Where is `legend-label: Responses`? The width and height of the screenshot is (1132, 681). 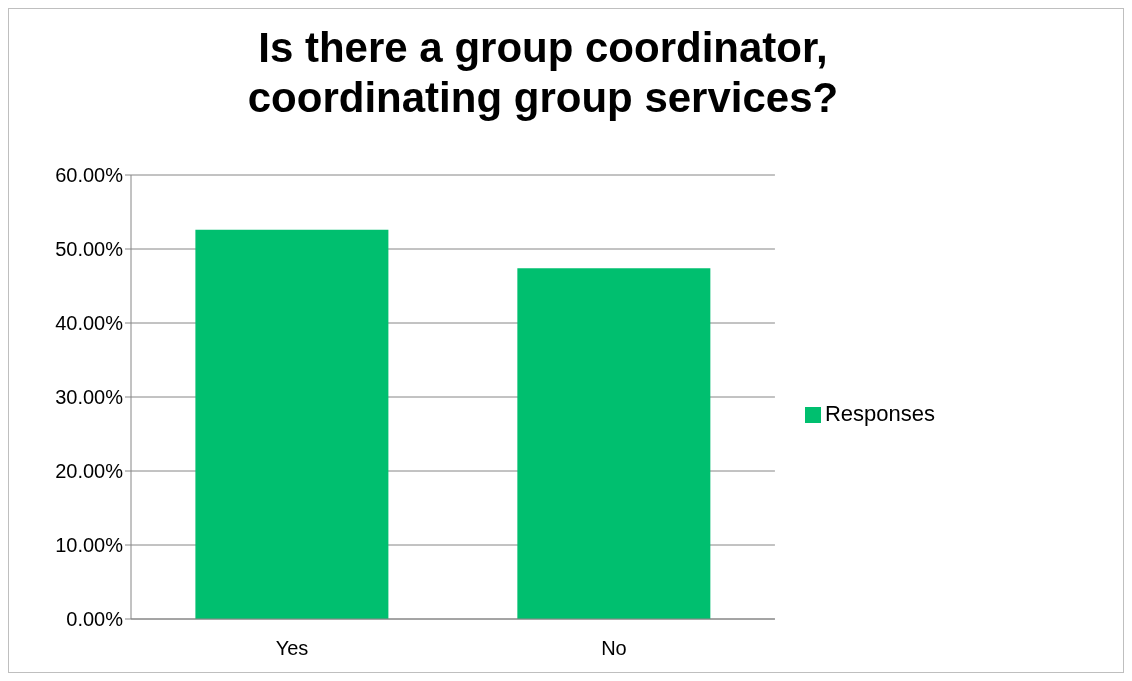
legend-label: Responses is located at coordinates (879, 413).